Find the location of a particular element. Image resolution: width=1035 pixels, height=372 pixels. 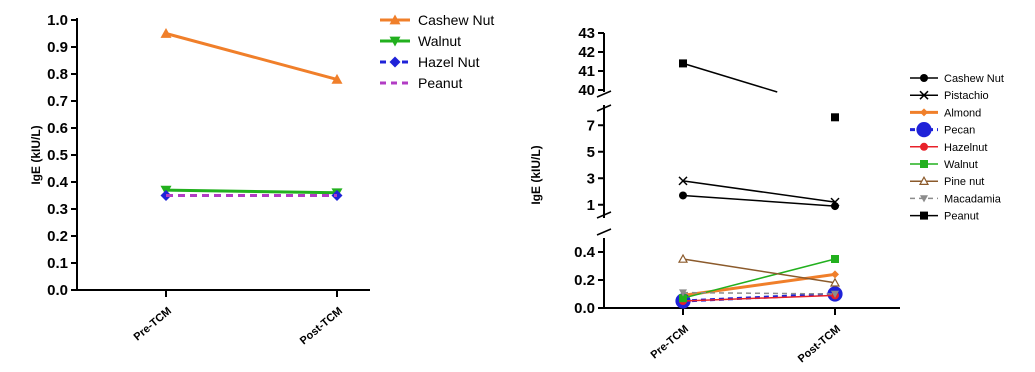

legend-label: Almond is located at coordinates (962, 113).